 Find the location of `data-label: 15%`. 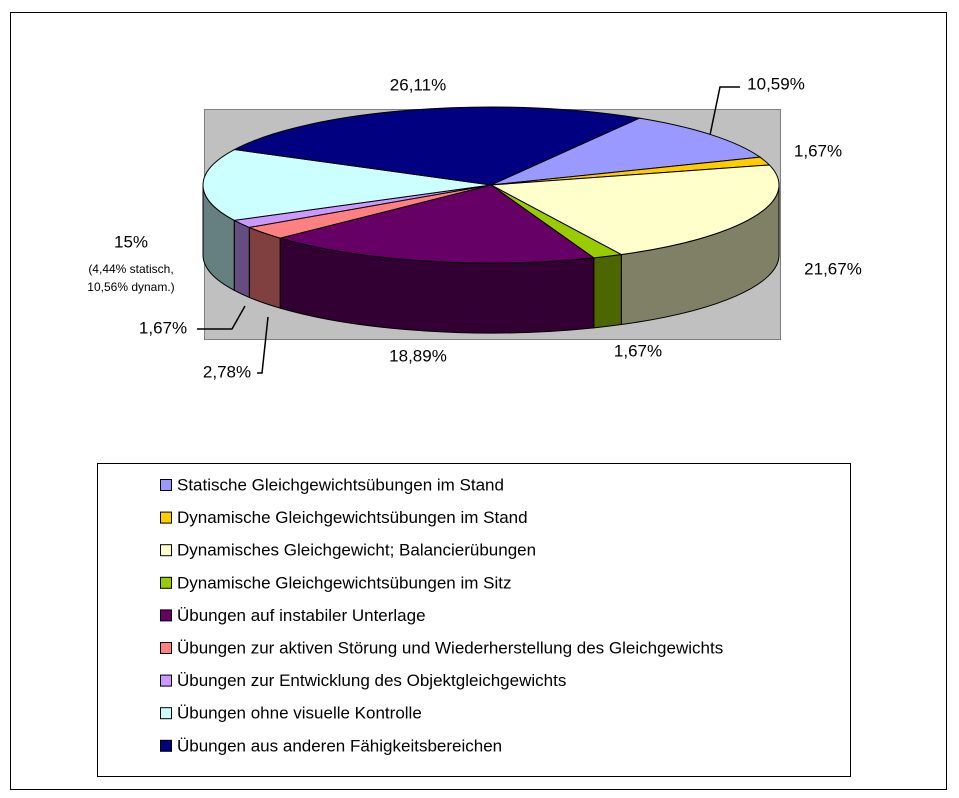

data-label: 15% is located at coordinates (131, 241).